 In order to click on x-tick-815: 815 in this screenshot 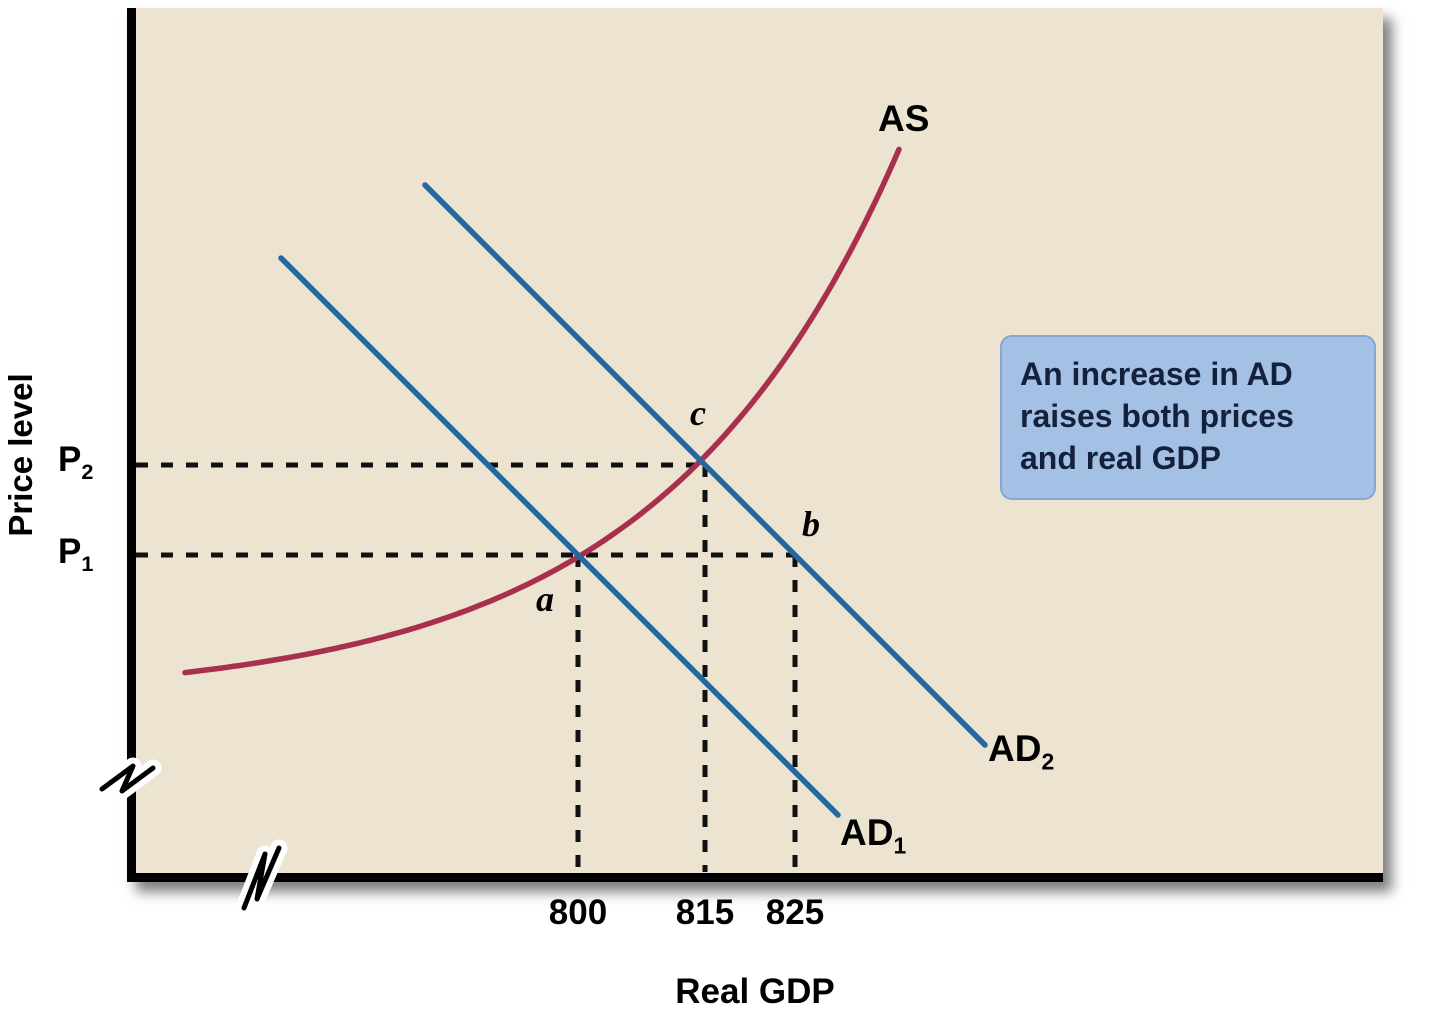, I will do `click(705, 912)`.